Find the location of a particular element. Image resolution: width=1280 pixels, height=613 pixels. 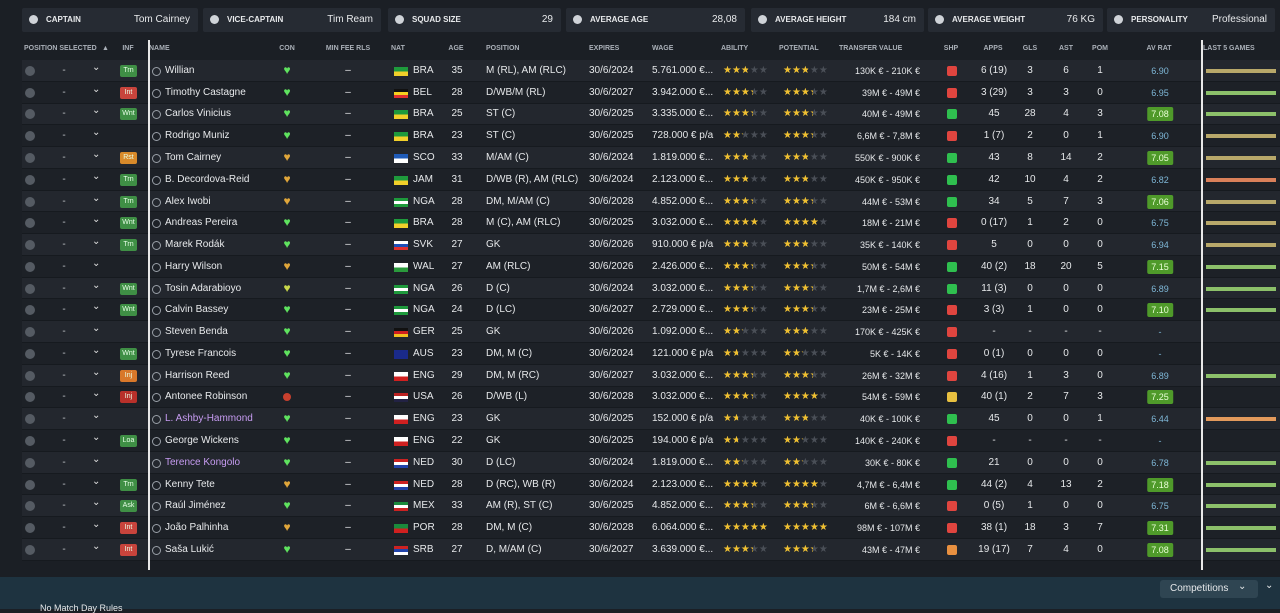

column-header: WAGE is located at coordinates (663, 48).